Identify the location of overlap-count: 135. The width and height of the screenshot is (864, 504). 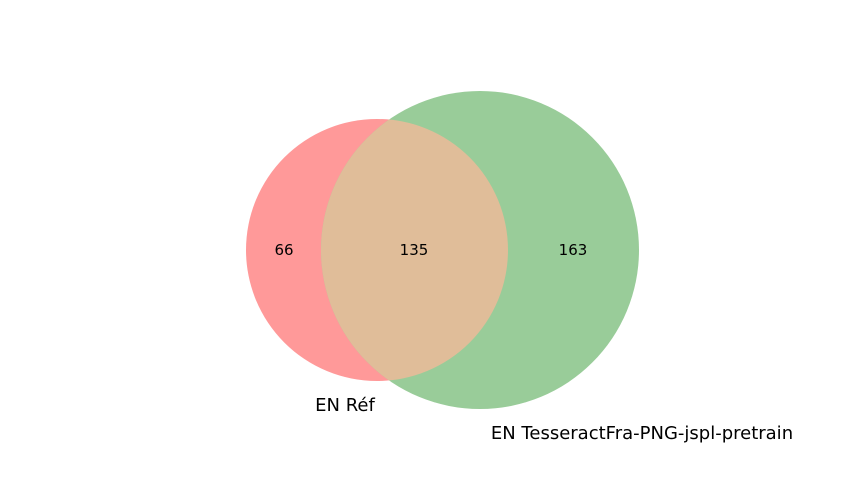
(414, 250).